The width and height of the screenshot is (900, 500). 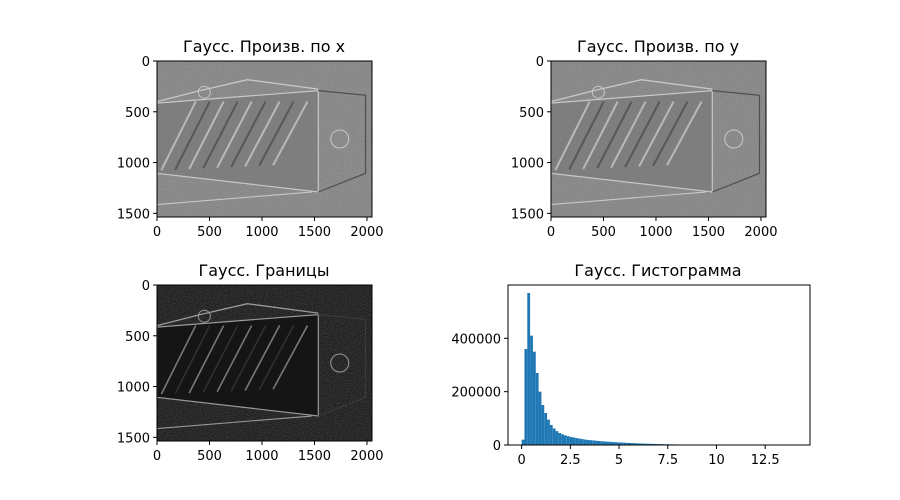 What do you see at coordinates (657, 270) in the screenshot?
I see `subplot-title: Гаусс. Гистограмма` at bounding box center [657, 270].